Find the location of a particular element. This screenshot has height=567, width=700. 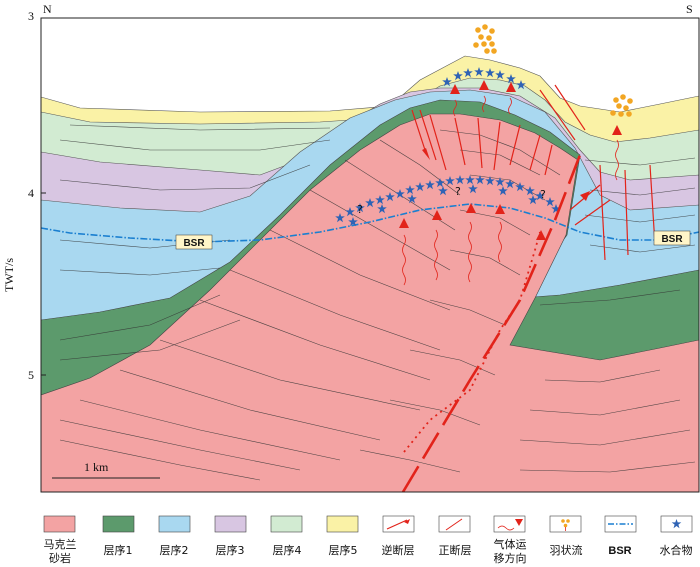

question-mark-1: ? is located at coordinates (360, 209).